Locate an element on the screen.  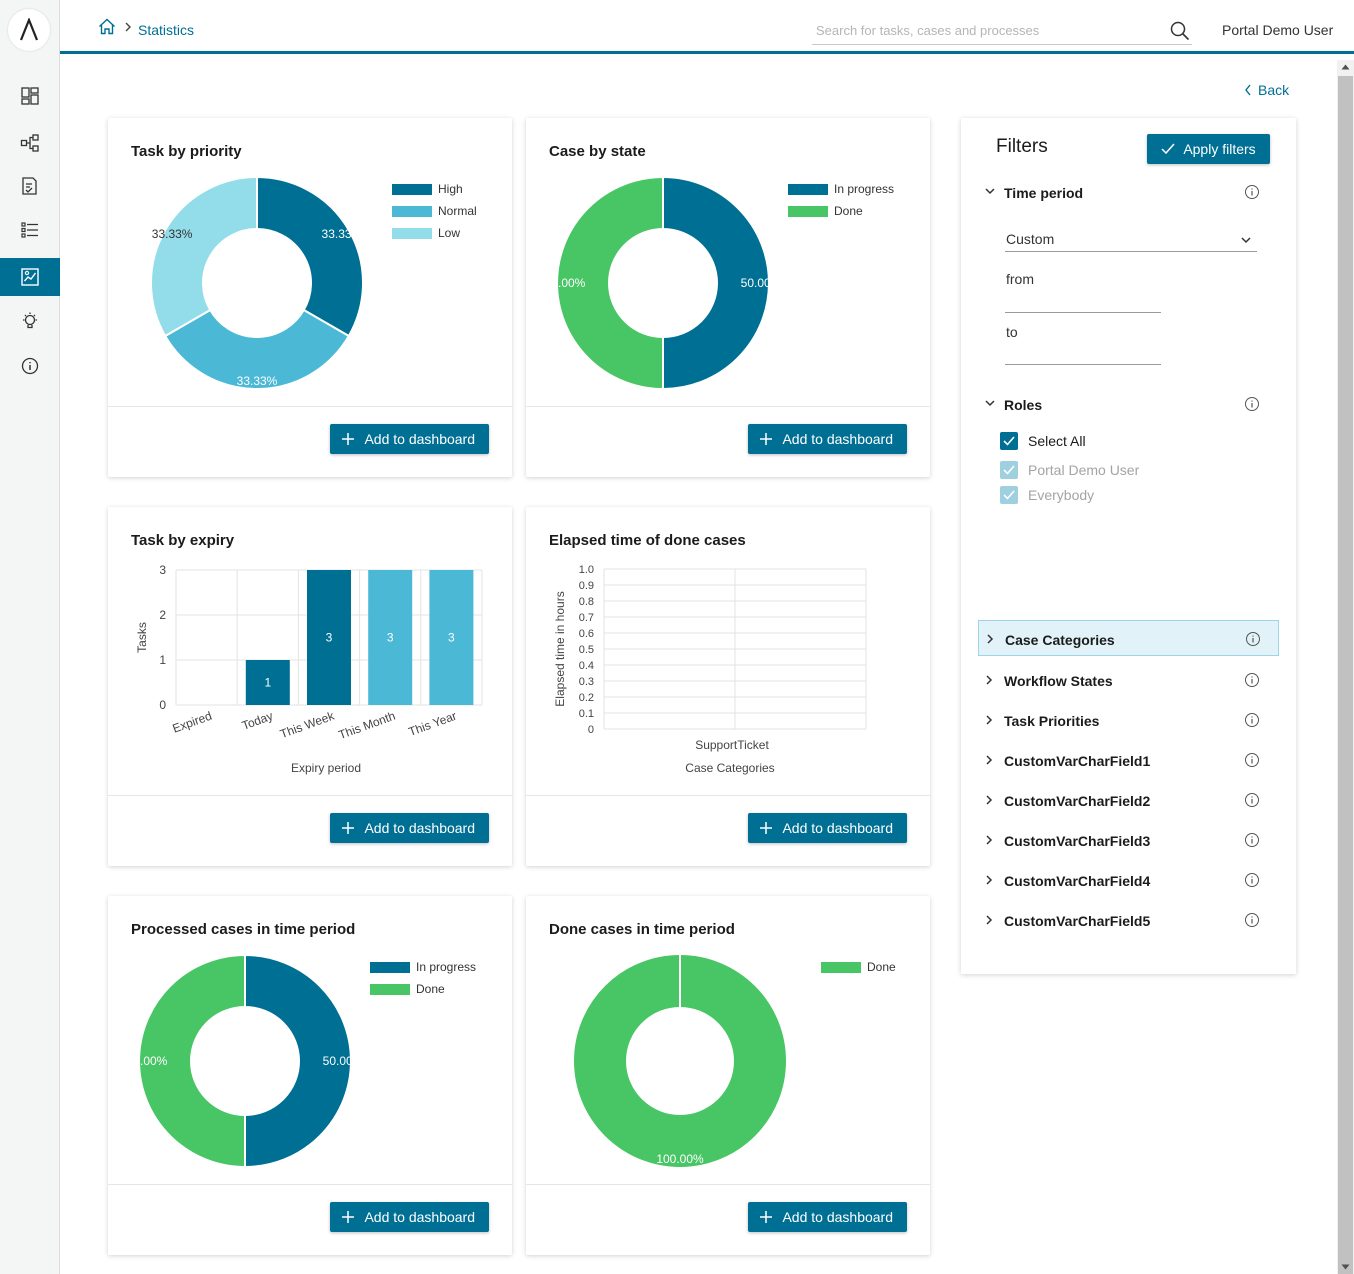
y-tick-label: 1 is located at coordinates (162, 660).